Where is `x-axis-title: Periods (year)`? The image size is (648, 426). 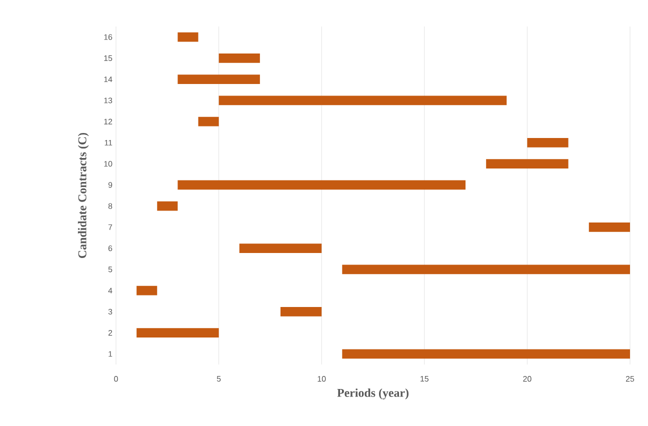
x-axis-title: Periods (year) is located at coordinates (372, 394).